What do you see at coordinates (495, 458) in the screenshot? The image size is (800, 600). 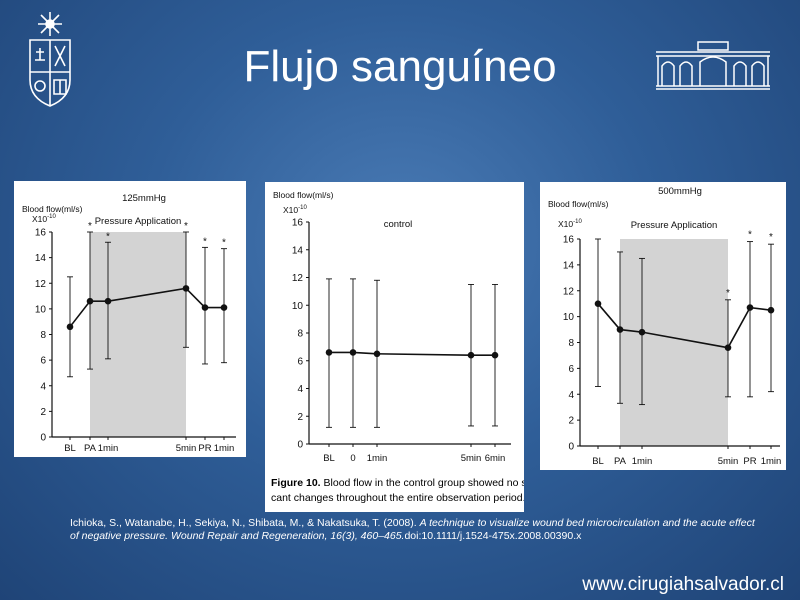 I see `x-tick-label: 6min` at bounding box center [495, 458].